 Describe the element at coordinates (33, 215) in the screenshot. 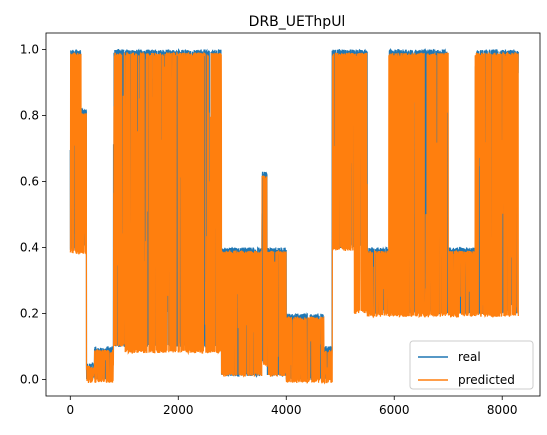

I see `y-axis: 0.0 0.2 0.4 0.6 0.8 1.0` at that location.